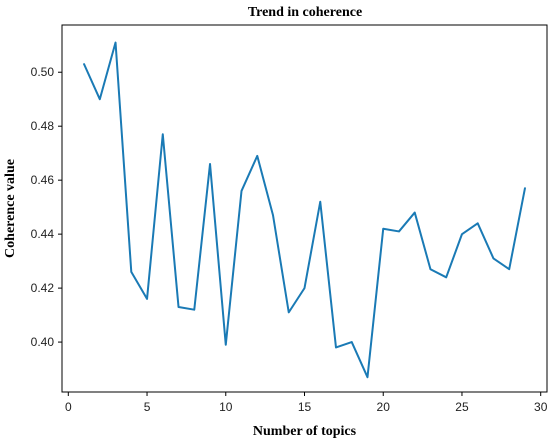  I want to click on chart-title: Trend in coherence, so click(305, 12).